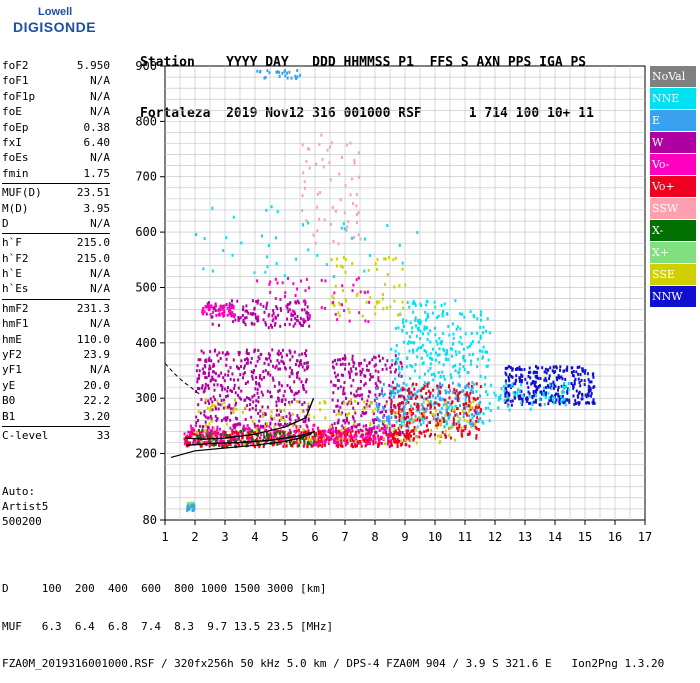 This screenshot has width=700, height=683. I want to click on topside-profile-trace, so click(183, 379).